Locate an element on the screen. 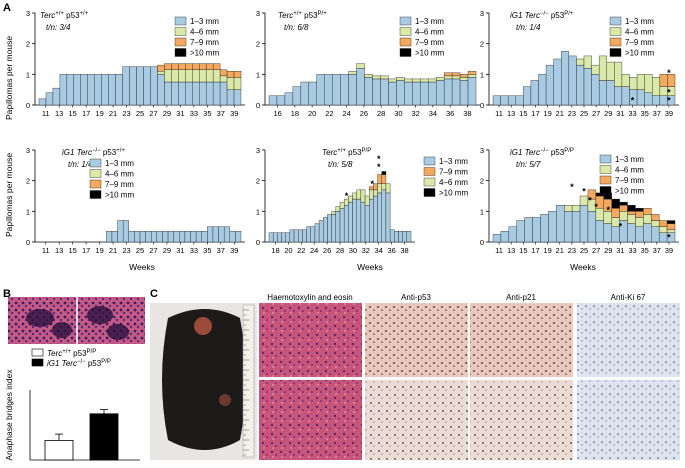 This screenshot has width=685, height=468. title-gene: iG1 Terc is located at coordinates (525, 152).